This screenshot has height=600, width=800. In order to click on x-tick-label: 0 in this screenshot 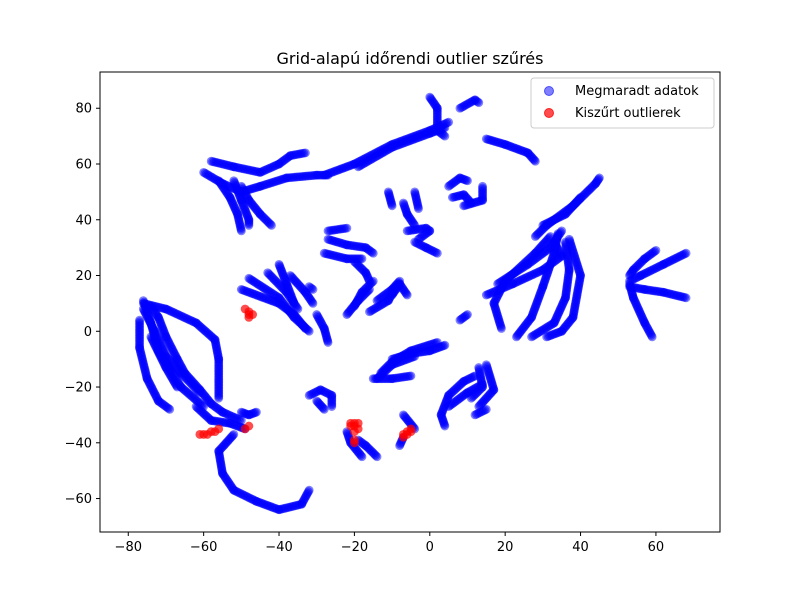, I will do `click(430, 547)`.